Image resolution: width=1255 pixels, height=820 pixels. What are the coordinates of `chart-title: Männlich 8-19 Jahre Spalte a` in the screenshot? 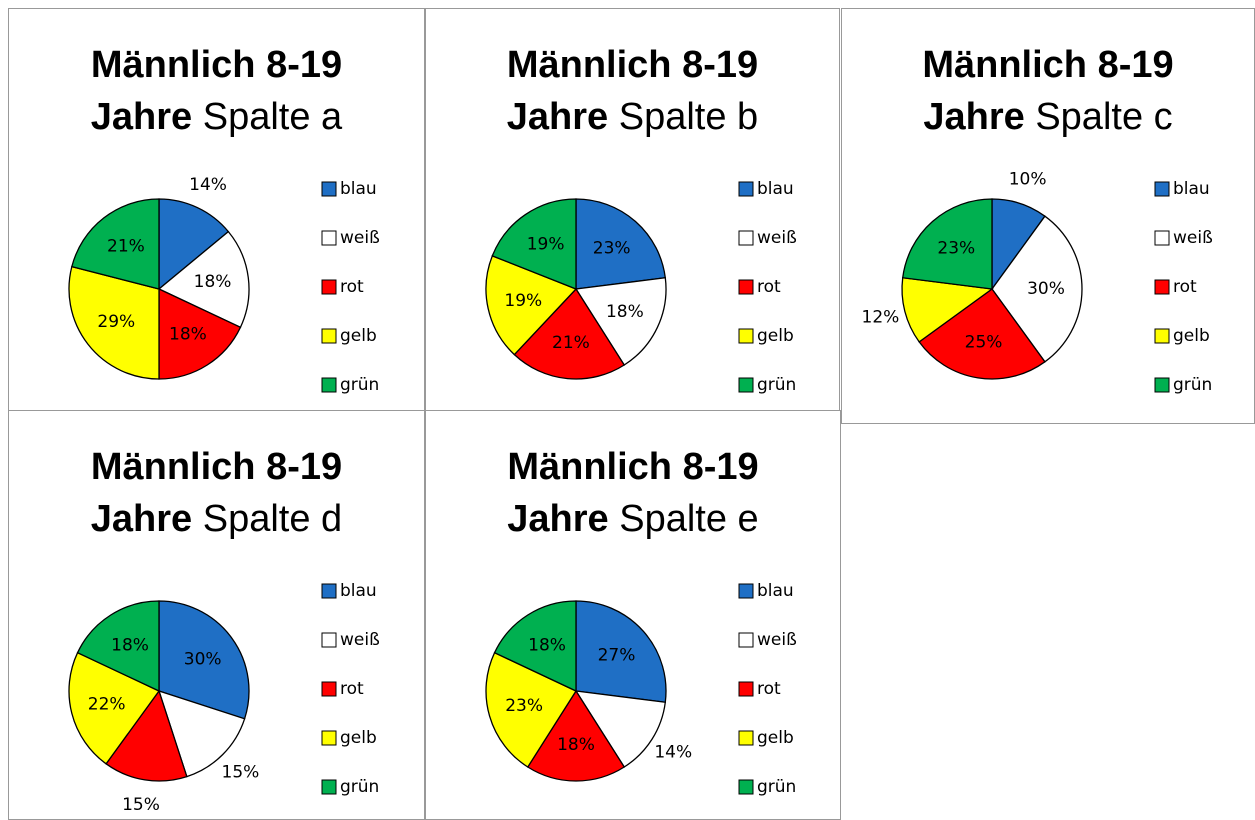 It's located at (217, 91).